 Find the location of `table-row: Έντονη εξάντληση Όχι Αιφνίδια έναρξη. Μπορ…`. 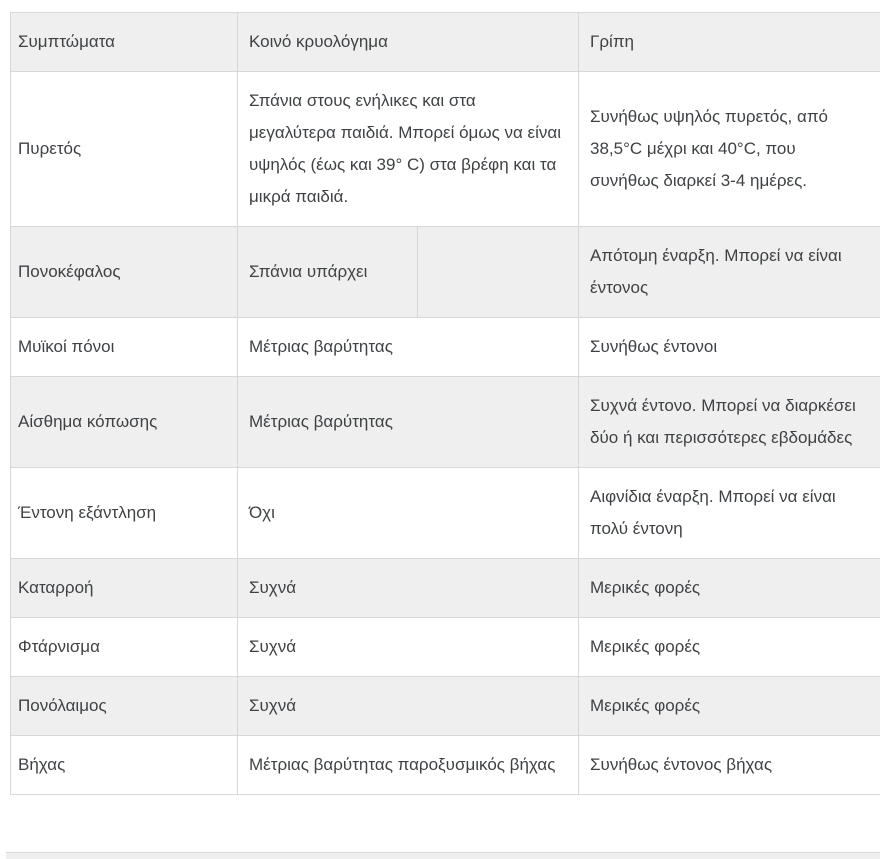

table-row: Έντονη εξάντληση Όχι Αιφνίδια έναρξη. Μπορ… is located at coordinates (445, 513).